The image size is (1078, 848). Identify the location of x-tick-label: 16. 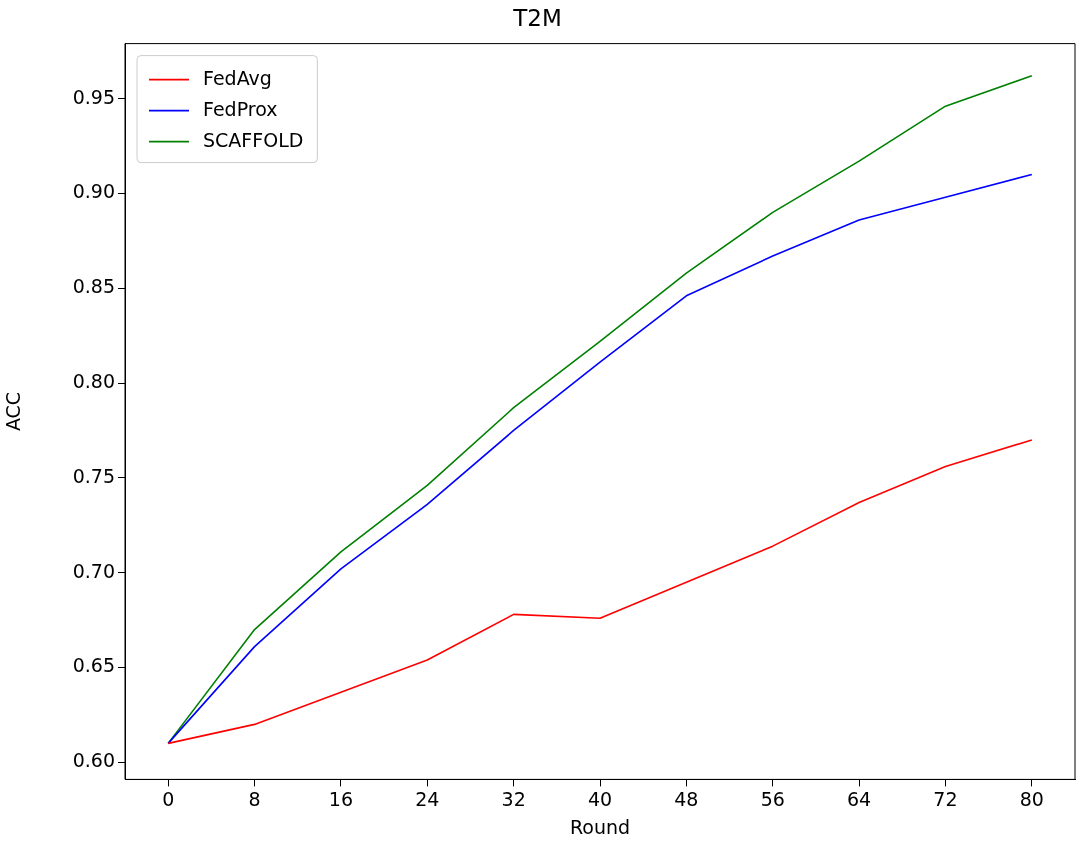
(340, 798).